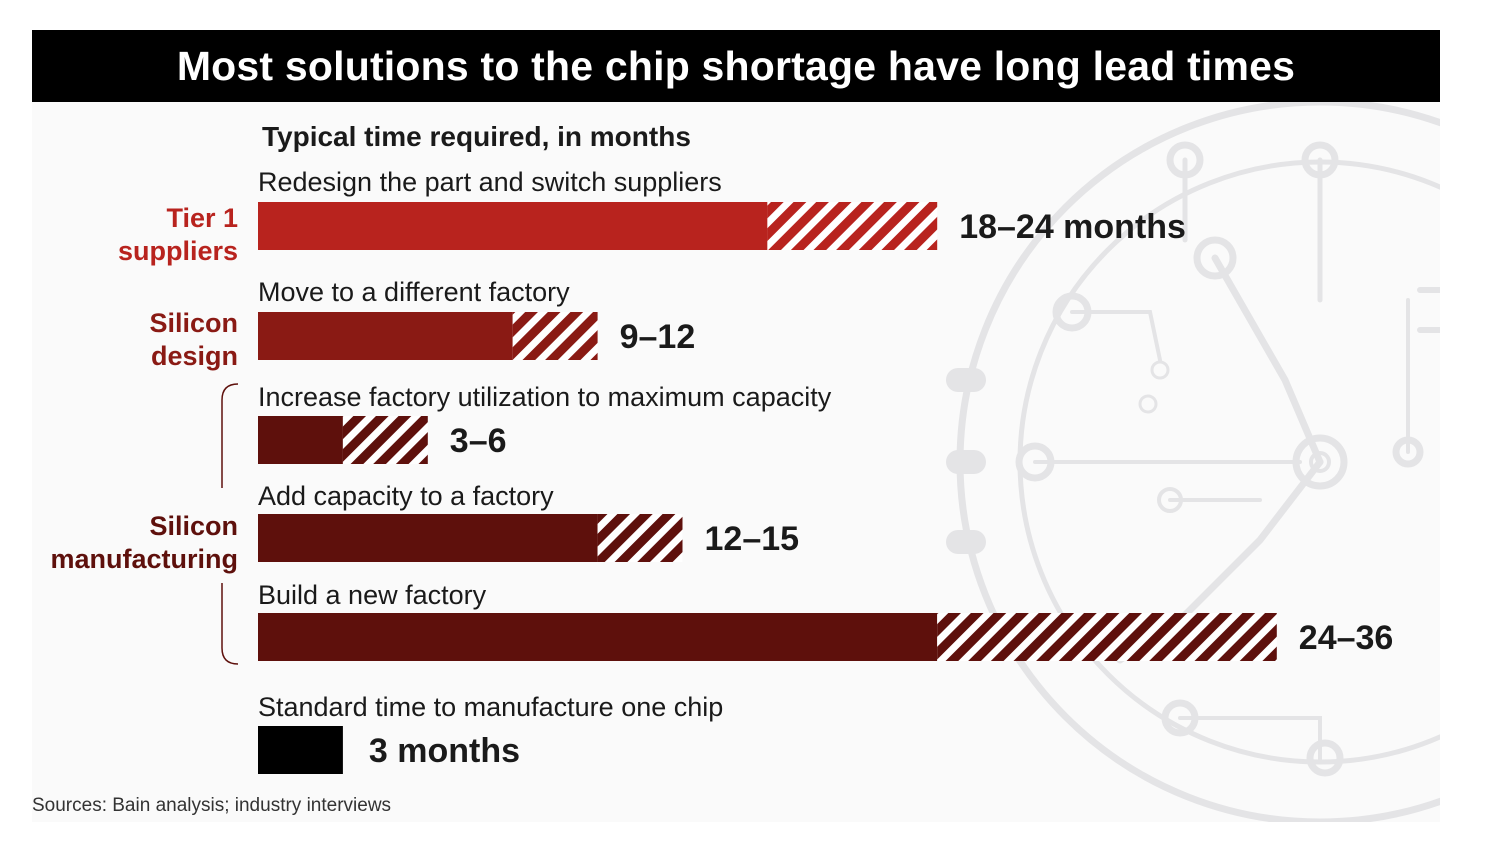 This screenshot has width=1485, height=868. Describe the element at coordinates (476, 136) in the screenshot. I see `chart-subtitle: Typical time required, in months` at that location.